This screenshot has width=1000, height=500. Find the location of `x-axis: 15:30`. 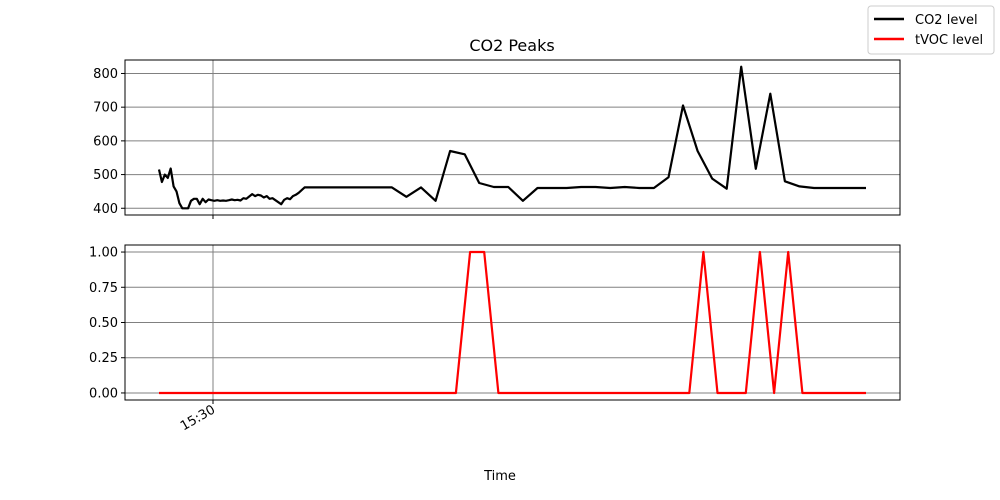

x-axis: 15:30 is located at coordinates (198, 418).